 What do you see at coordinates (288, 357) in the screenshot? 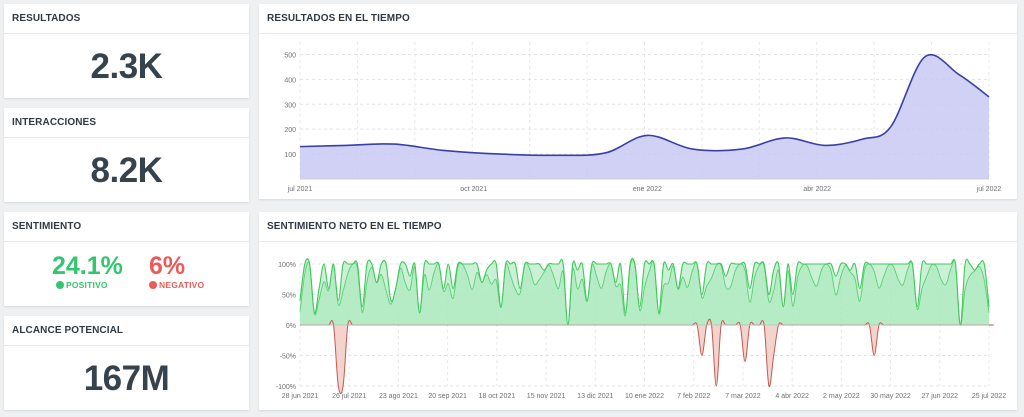
I see `y-tick-label: -50%` at bounding box center [288, 357].